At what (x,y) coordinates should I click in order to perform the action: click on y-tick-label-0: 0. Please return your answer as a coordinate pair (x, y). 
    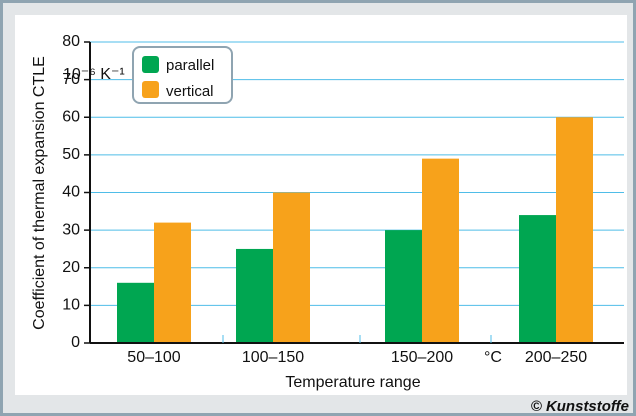
    Looking at the image, I should click on (75, 342).